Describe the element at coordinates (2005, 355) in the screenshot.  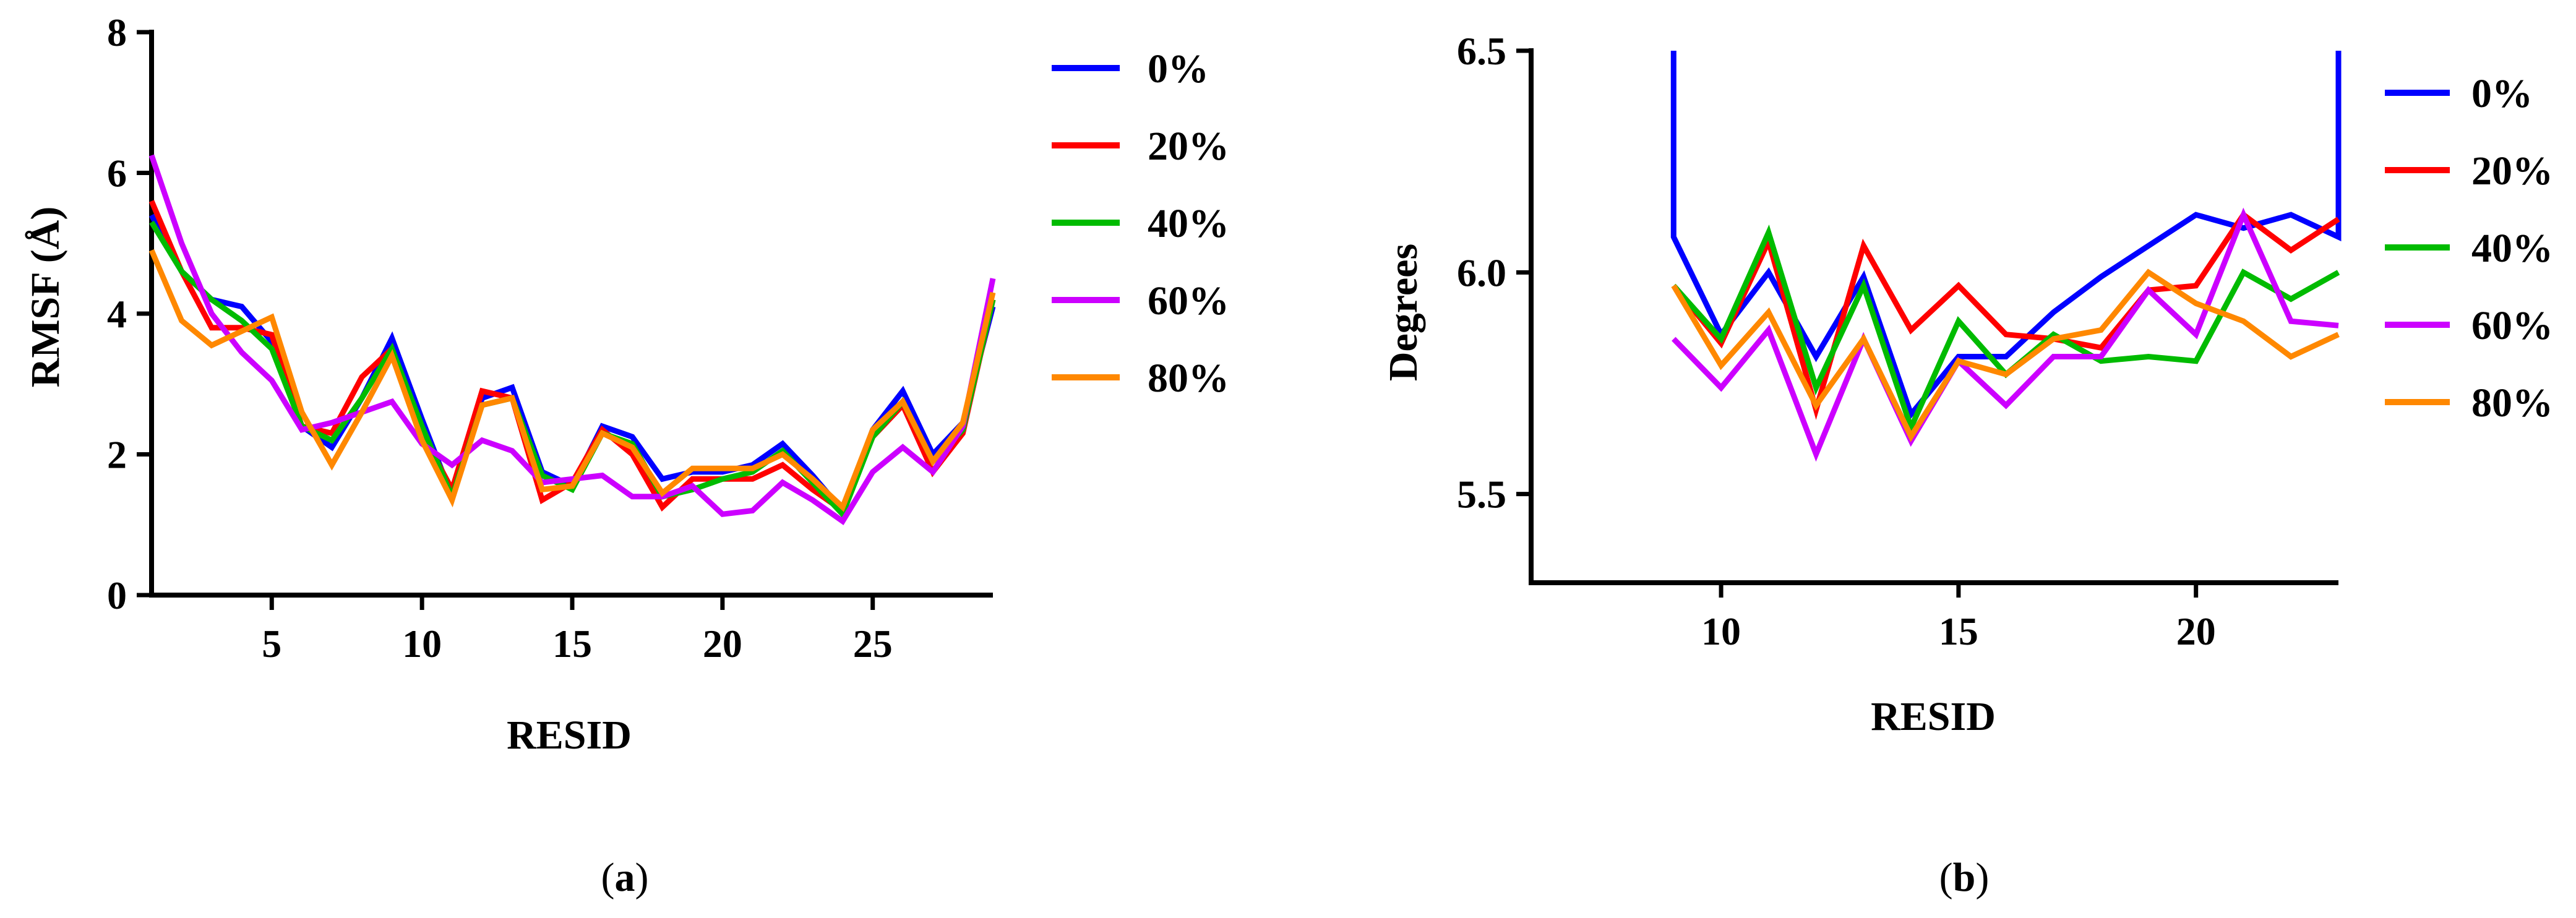
I see `panel-b-series-line-80pct` at that location.